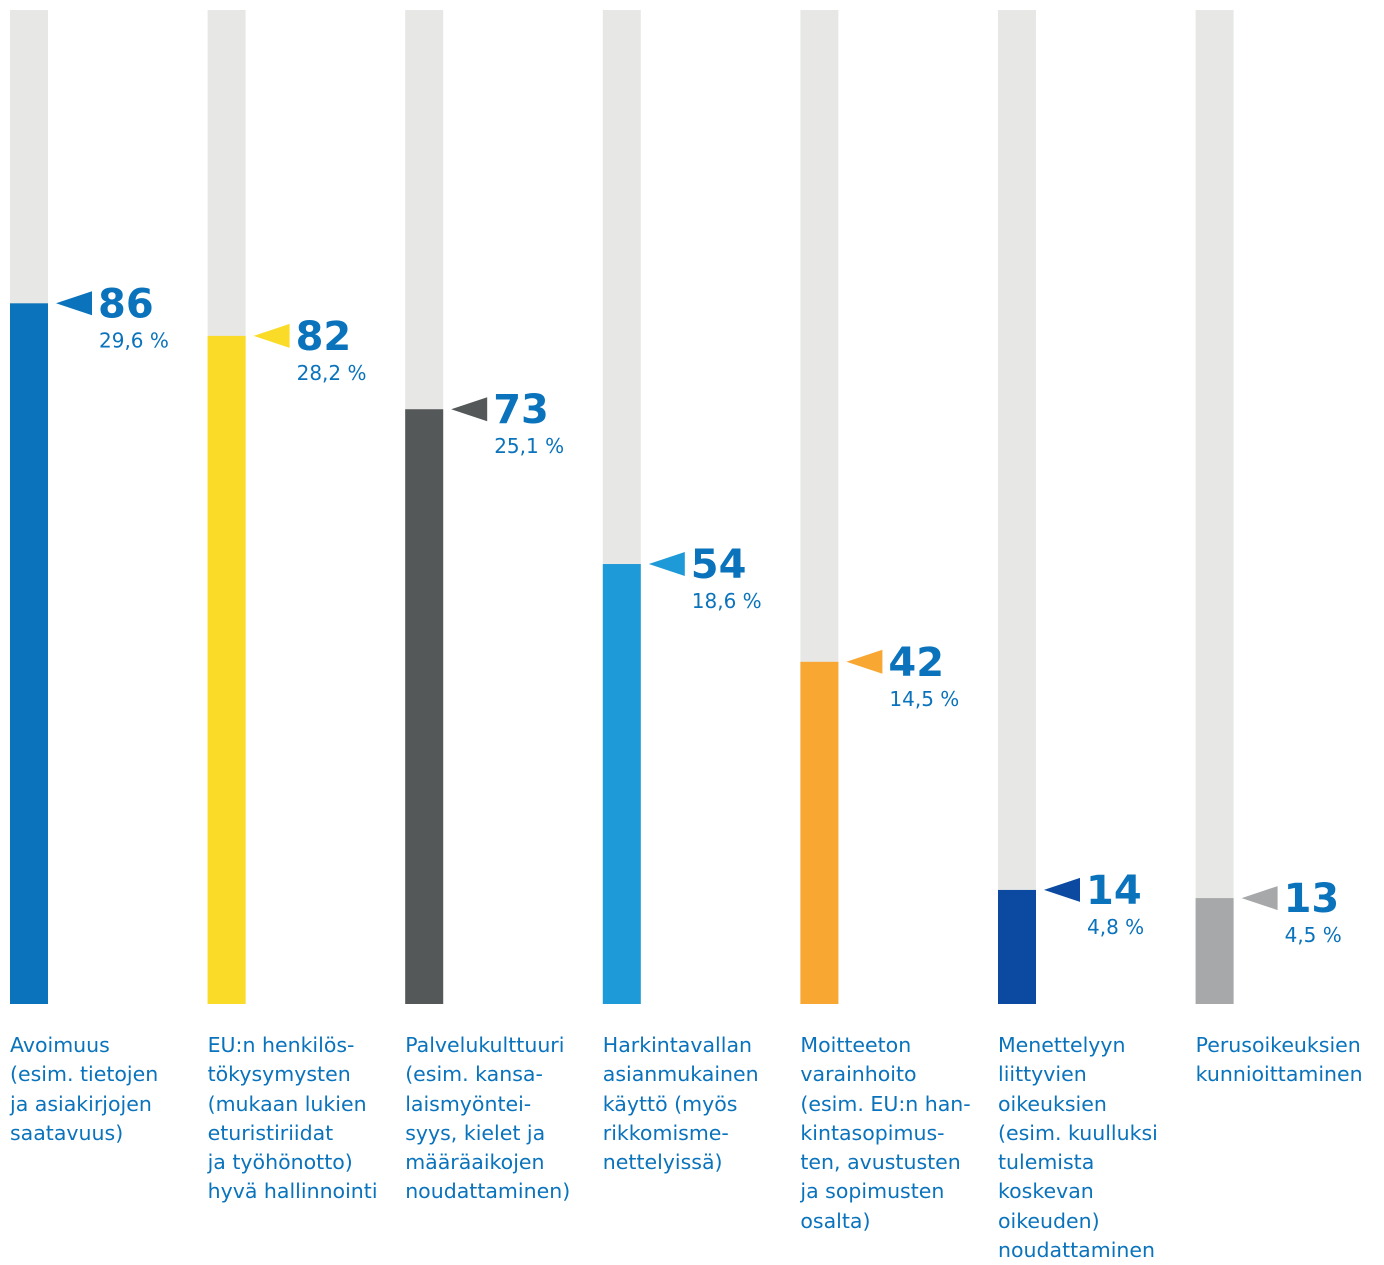  I want to click on value-label: 42, so click(916, 663).